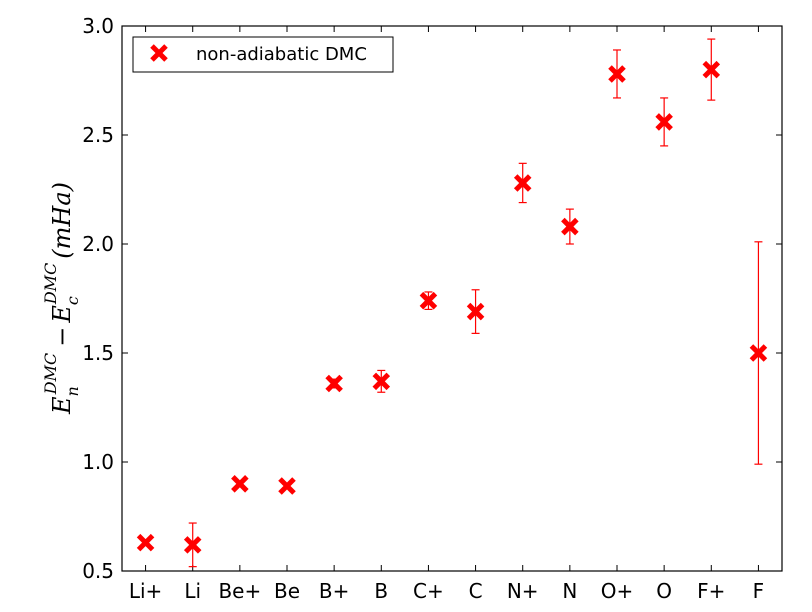  Describe the element at coordinates (98, 571) in the screenshot. I see `y-tick-label: 0.5` at that location.